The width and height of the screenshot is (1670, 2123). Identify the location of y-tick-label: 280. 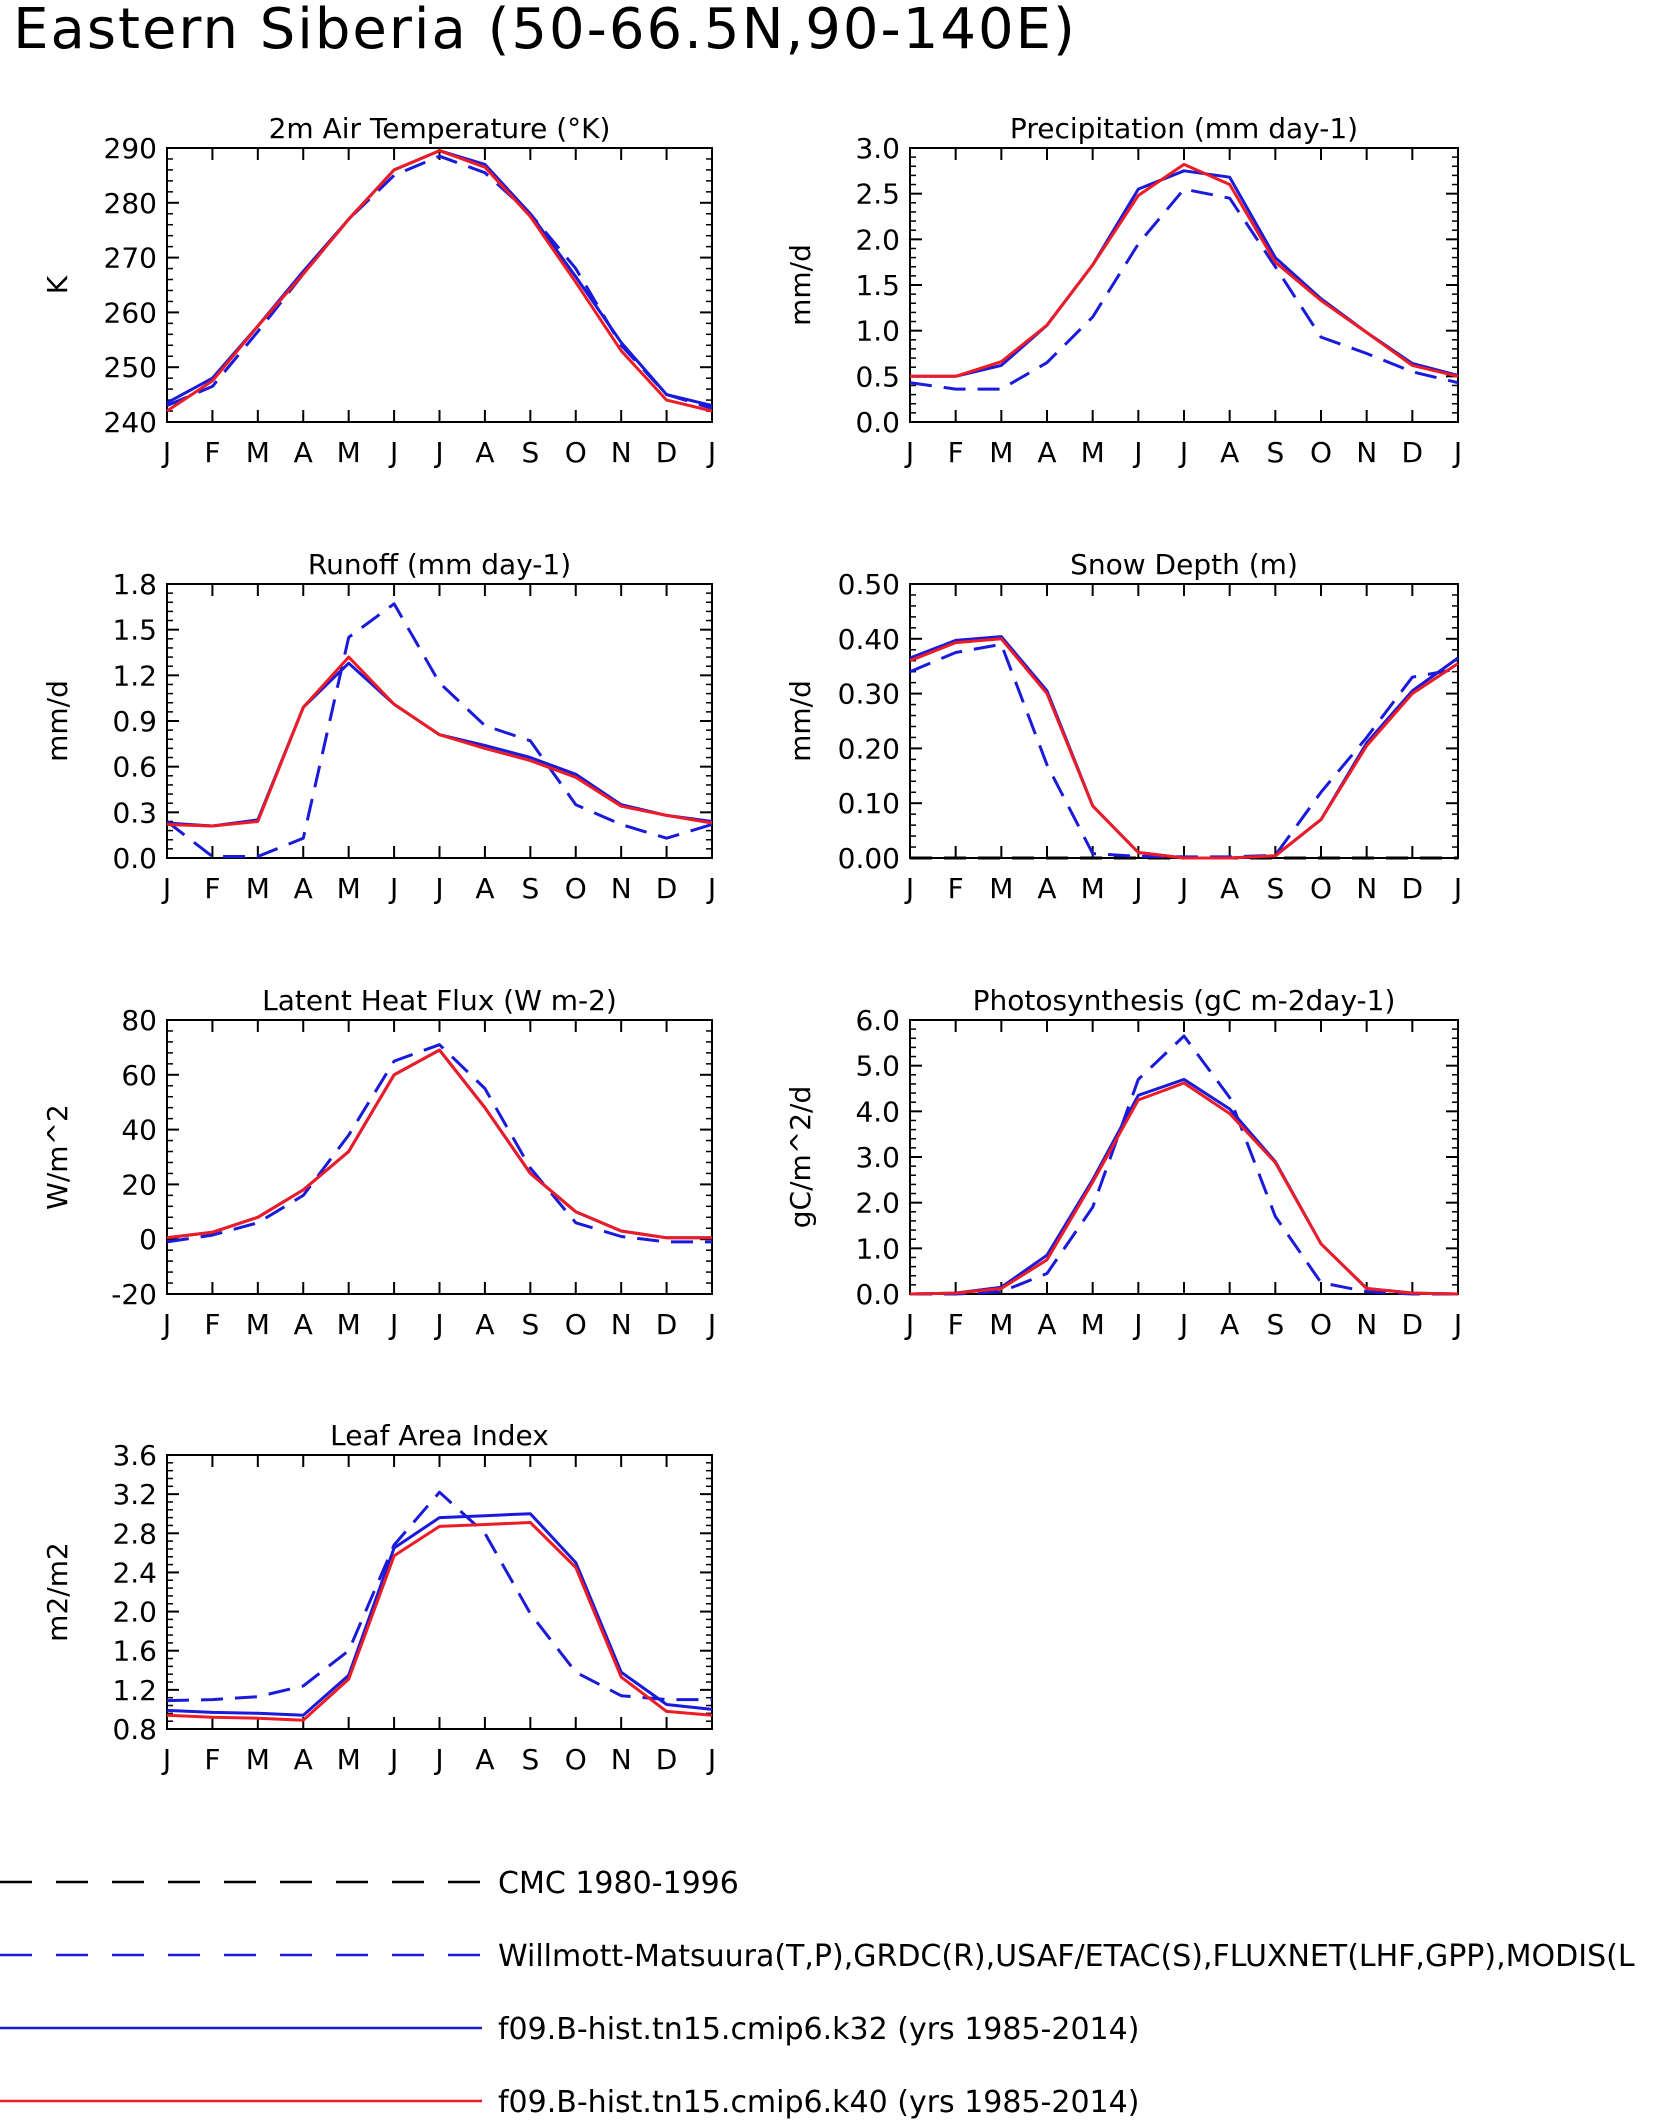
(130, 203).